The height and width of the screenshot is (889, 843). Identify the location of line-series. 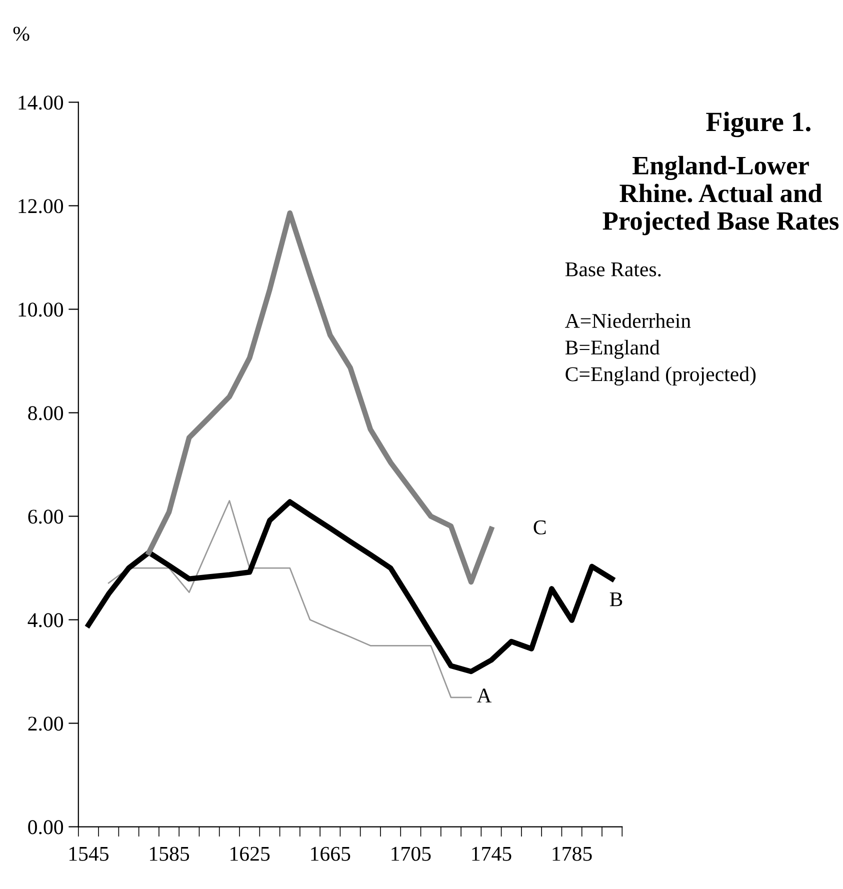
(290, 599).